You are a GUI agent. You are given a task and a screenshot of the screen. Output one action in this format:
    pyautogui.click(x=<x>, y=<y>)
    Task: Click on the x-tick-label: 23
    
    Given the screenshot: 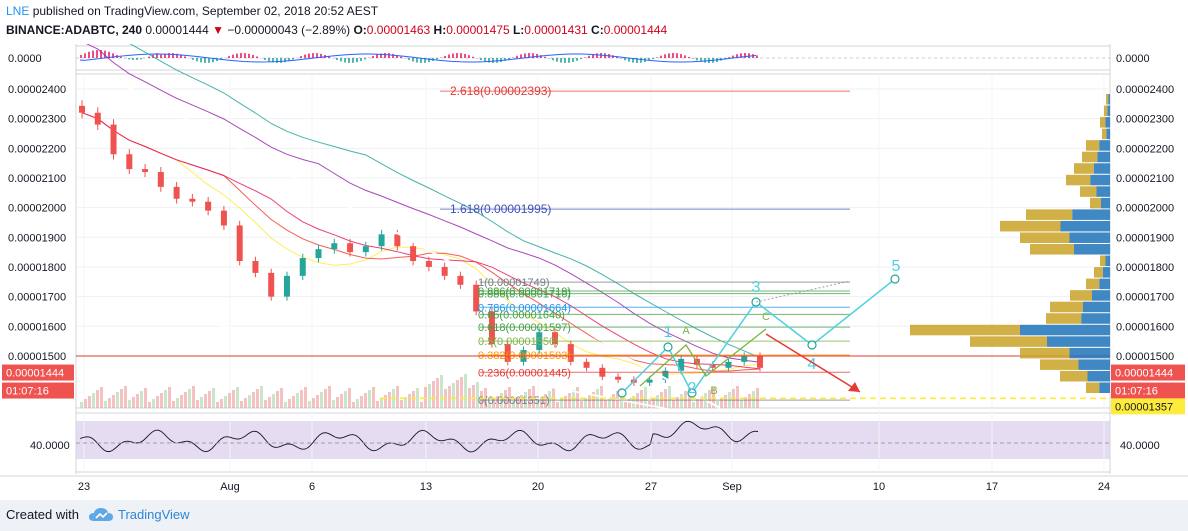 What is the action you would take?
    pyautogui.click(x=84, y=487)
    